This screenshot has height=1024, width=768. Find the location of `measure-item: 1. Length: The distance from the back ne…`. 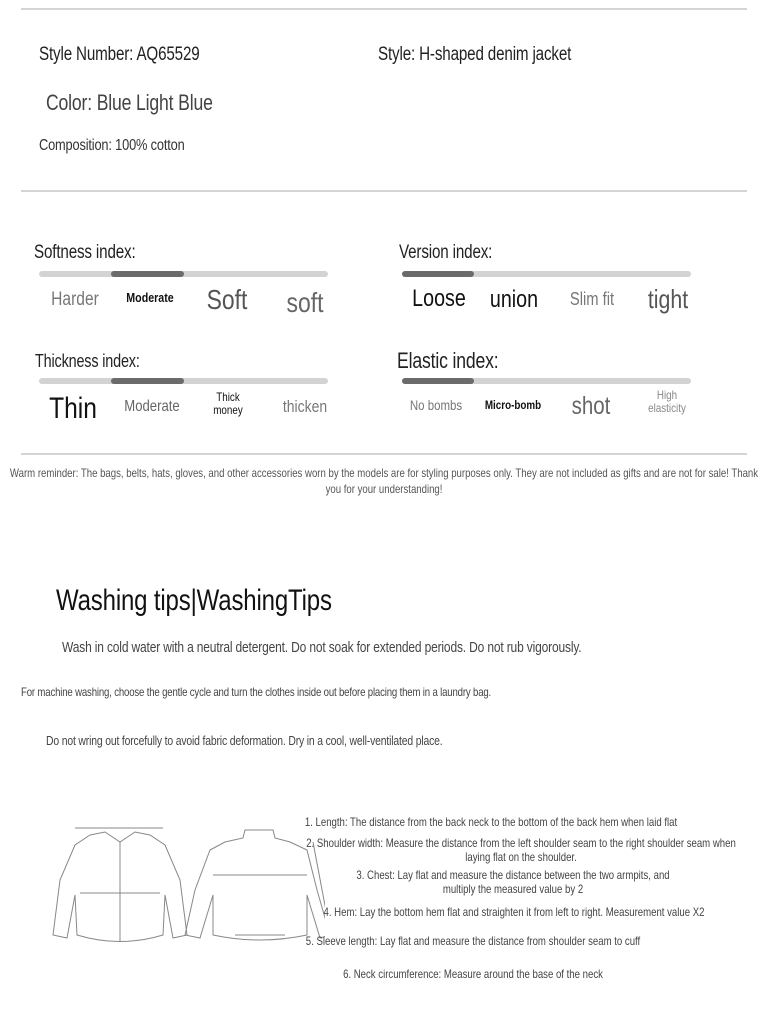

measure-item: 1. Length: The distance from the back ne… is located at coordinates (491, 822).